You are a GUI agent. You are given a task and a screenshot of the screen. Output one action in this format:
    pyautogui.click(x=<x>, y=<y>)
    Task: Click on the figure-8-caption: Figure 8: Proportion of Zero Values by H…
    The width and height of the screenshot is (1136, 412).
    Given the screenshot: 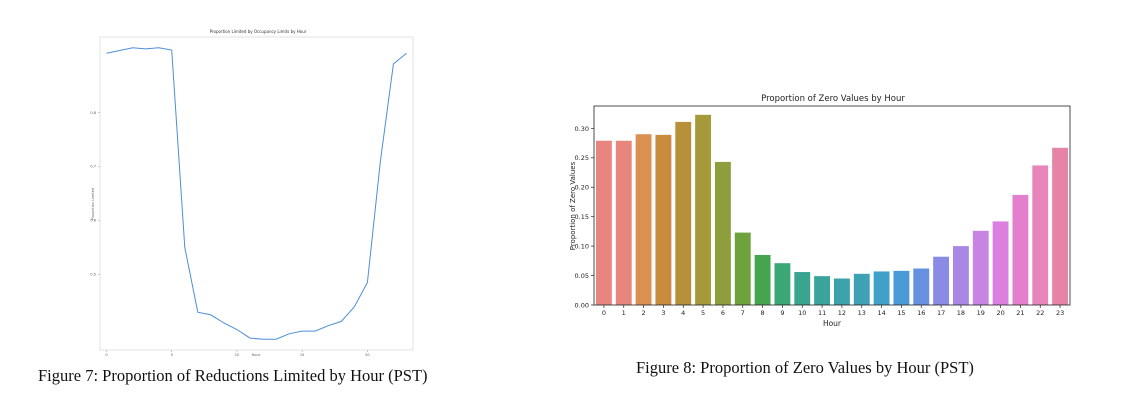 What is the action you would take?
    pyautogui.click(x=805, y=367)
    